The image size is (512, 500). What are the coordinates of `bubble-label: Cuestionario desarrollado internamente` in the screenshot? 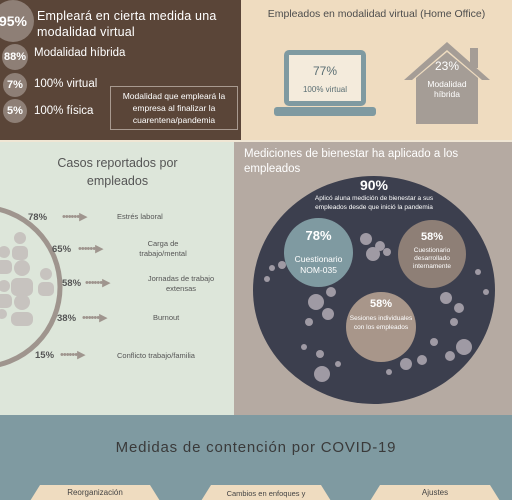 It's located at (432, 258).